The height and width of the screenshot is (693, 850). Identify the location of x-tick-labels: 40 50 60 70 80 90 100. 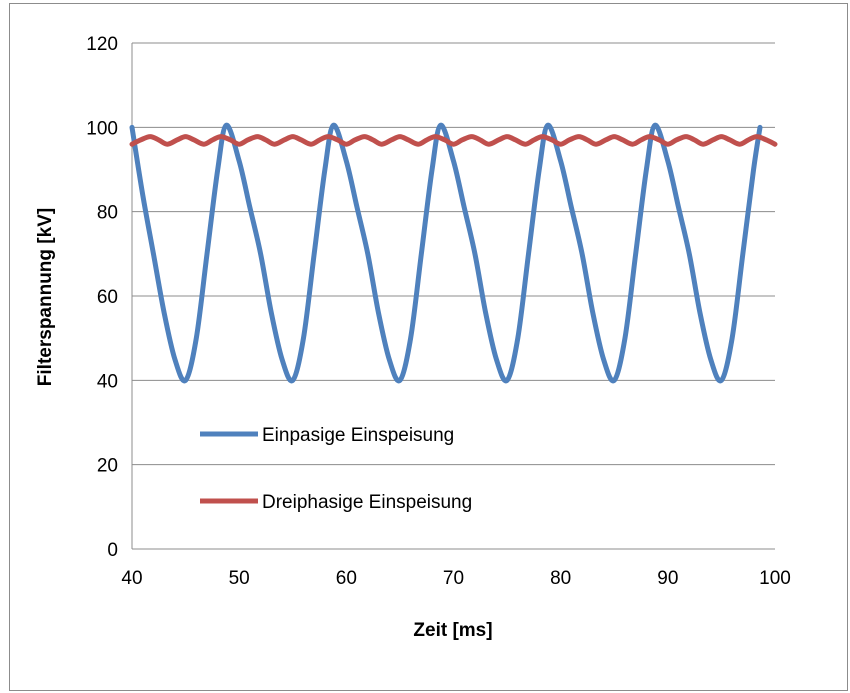
(455, 578).